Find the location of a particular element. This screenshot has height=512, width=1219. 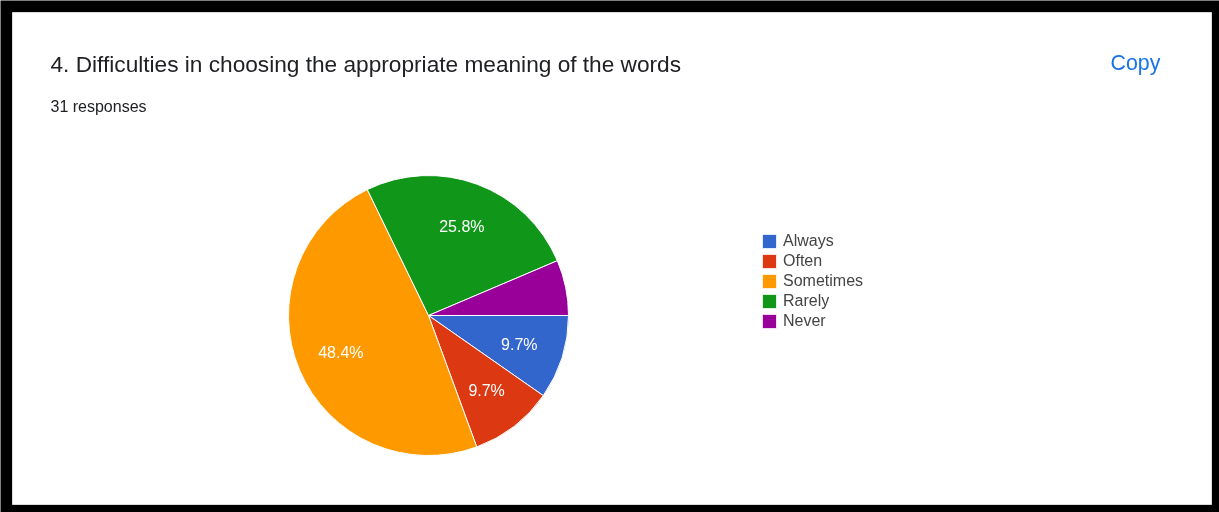

legend-label: Never is located at coordinates (804, 321).